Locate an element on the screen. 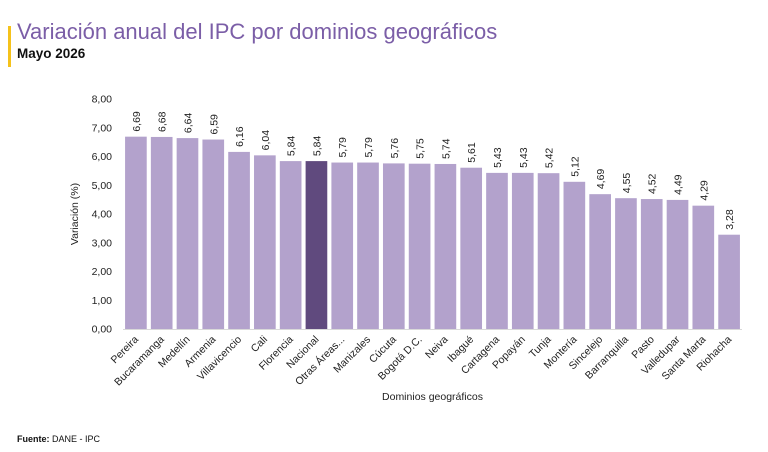 The image size is (768, 452). data-label: 6,04 is located at coordinates (266, 140).